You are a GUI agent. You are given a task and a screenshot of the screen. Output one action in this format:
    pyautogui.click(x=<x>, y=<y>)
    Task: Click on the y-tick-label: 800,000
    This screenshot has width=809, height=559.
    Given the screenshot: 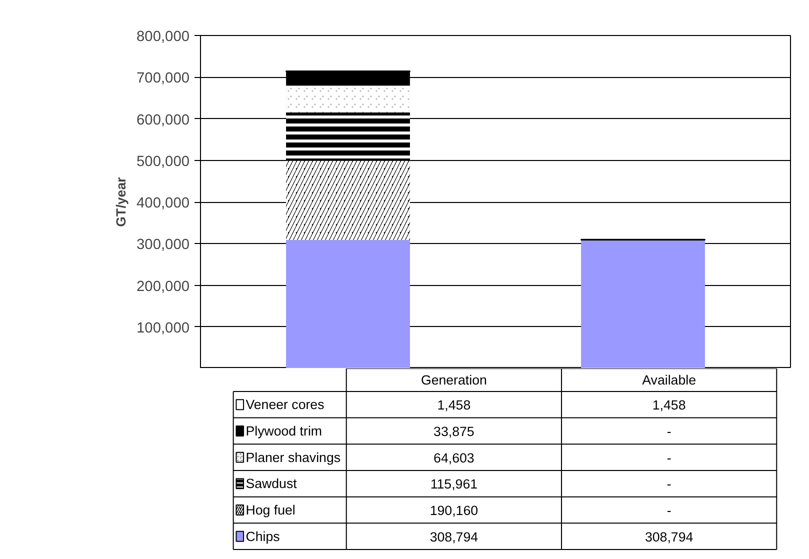 What is the action you would take?
    pyautogui.click(x=163, y=37)
    